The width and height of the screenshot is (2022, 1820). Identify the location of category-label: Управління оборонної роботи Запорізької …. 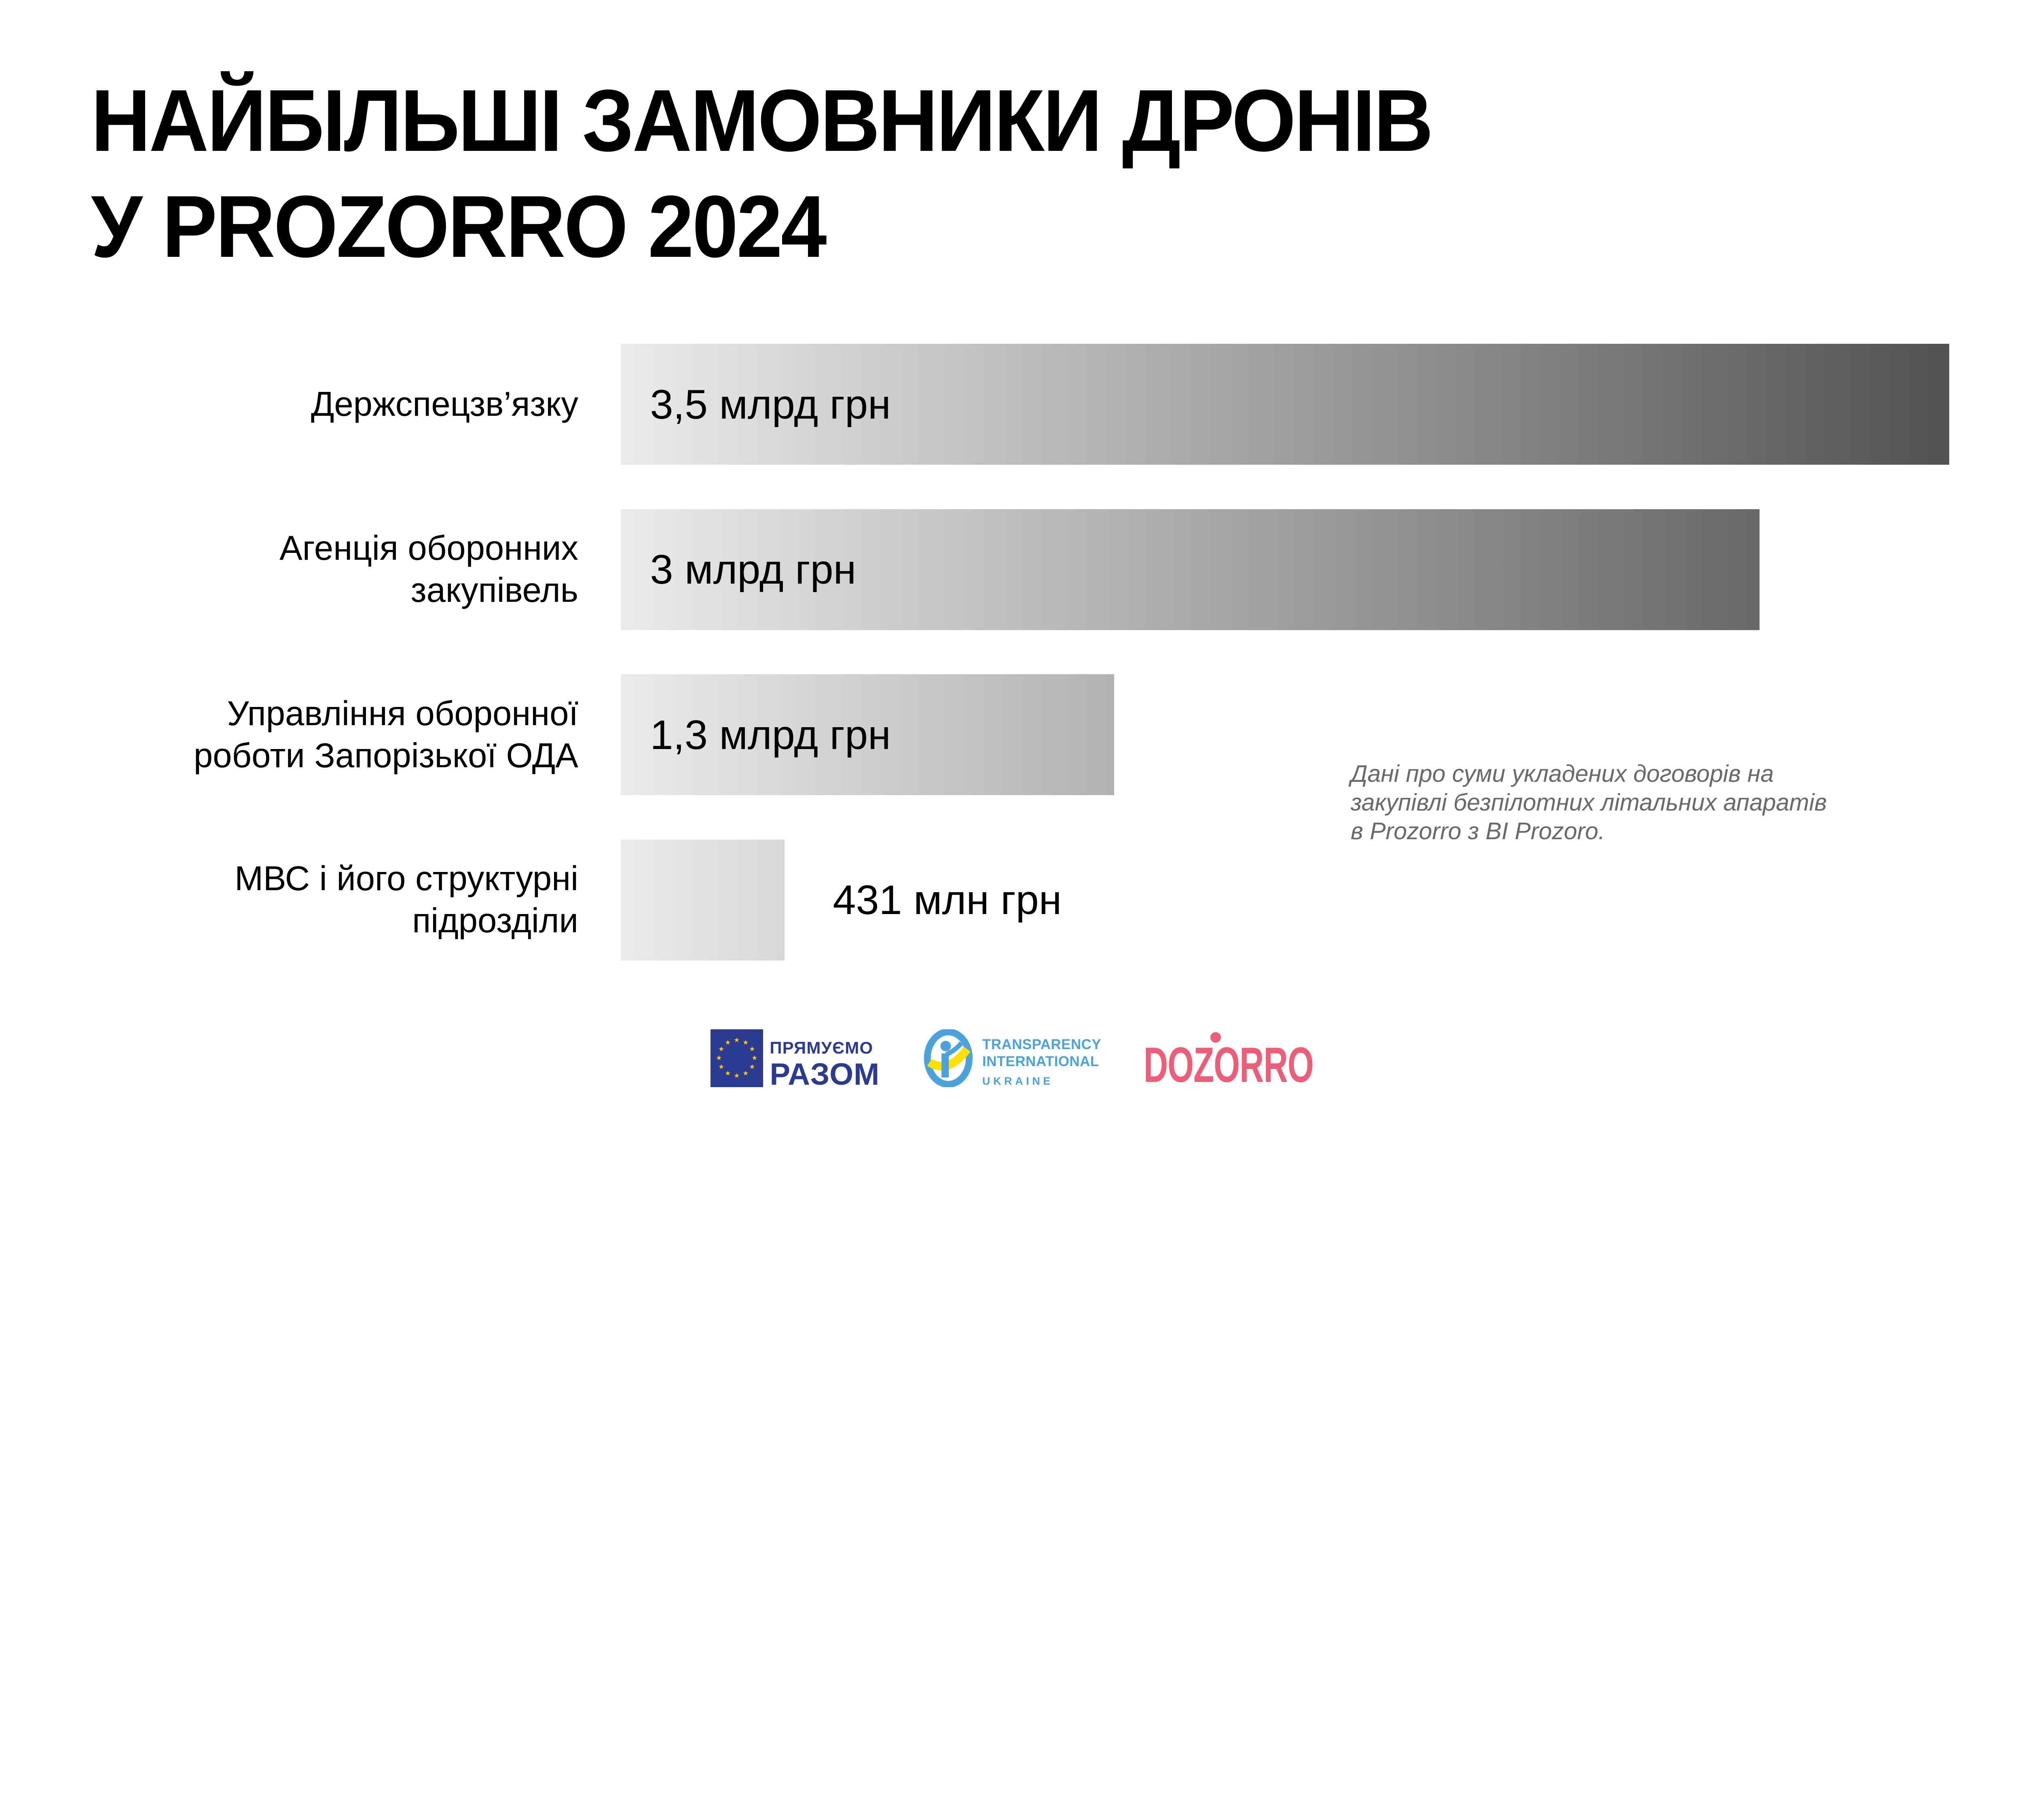
(385, 734).